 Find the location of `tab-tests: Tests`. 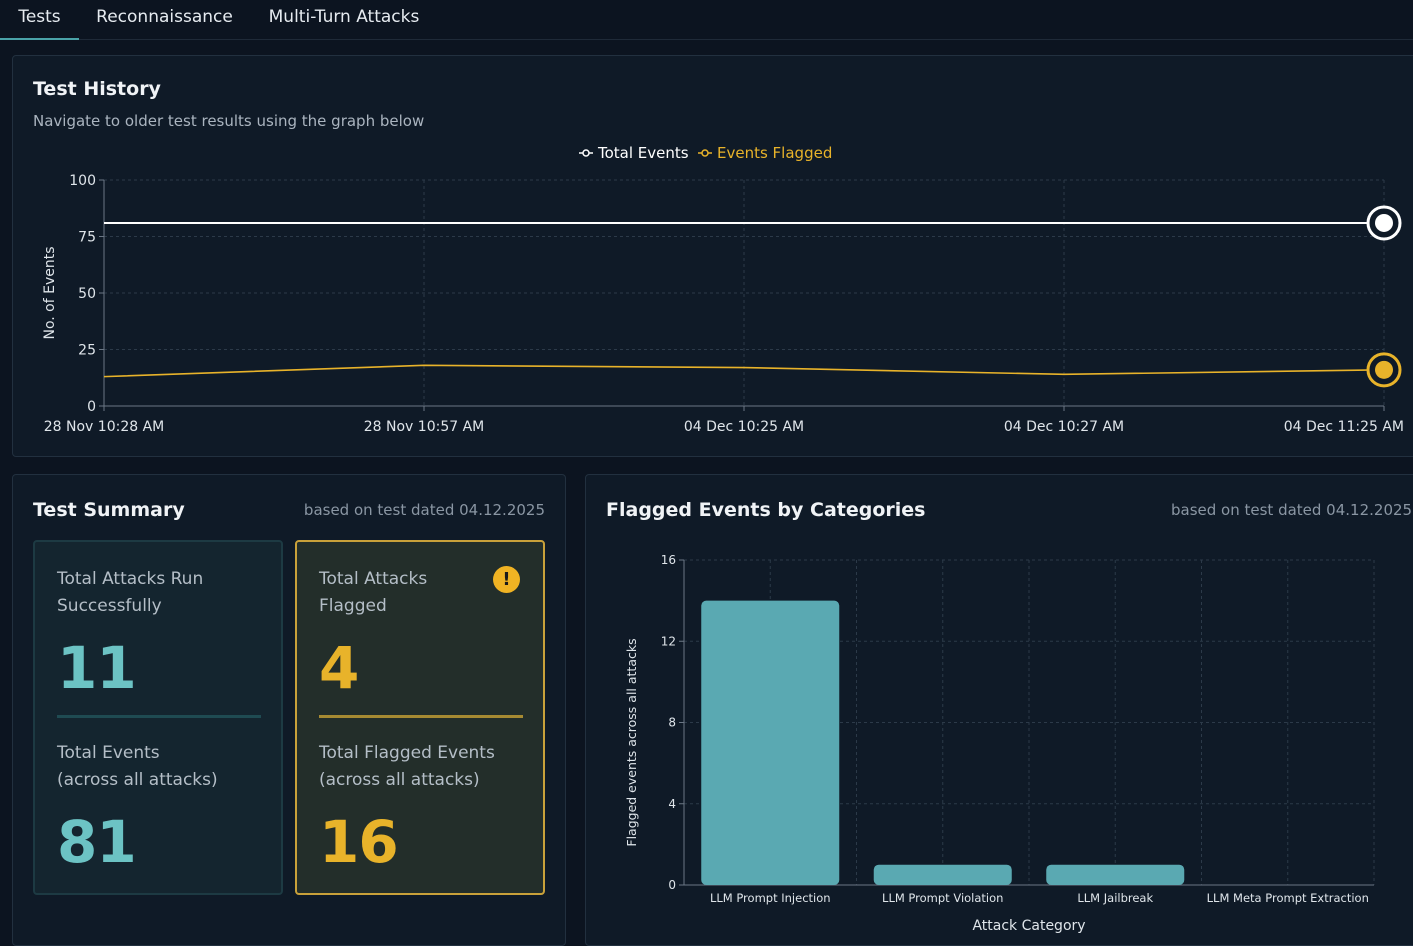

tab-tests: Tests is located at coordinates (39, 20).